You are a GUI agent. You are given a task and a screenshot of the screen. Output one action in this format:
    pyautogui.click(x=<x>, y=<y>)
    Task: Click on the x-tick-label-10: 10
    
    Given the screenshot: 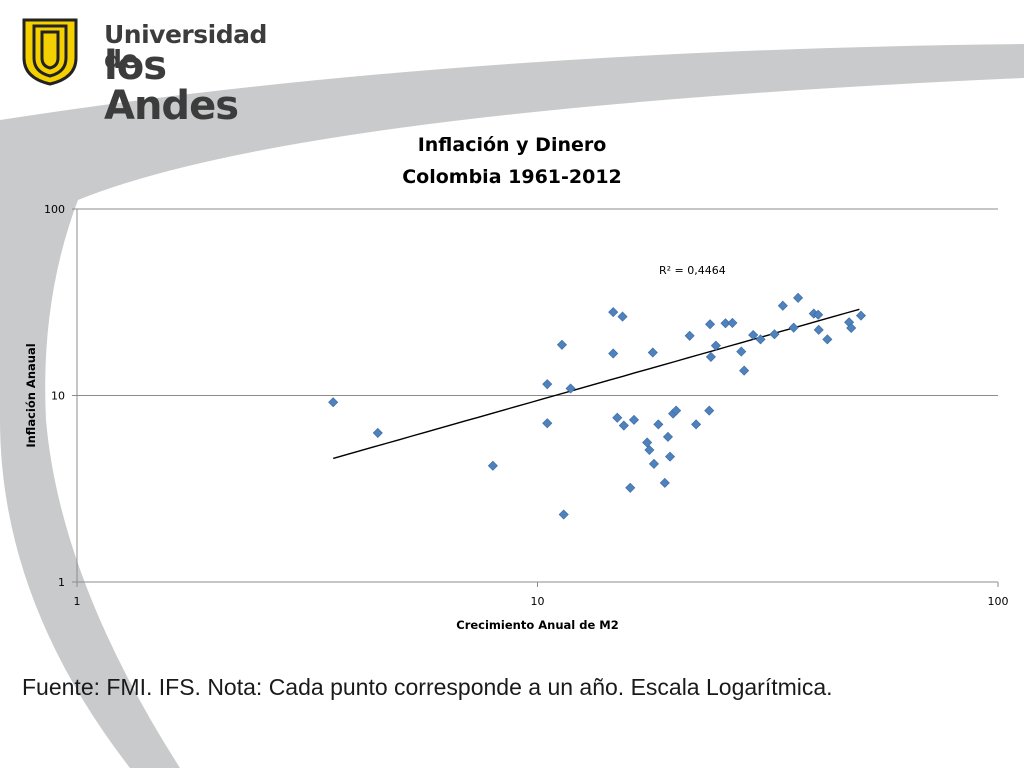 What is the action you would take?
    pyautogui.click(x=538, y=601)
    